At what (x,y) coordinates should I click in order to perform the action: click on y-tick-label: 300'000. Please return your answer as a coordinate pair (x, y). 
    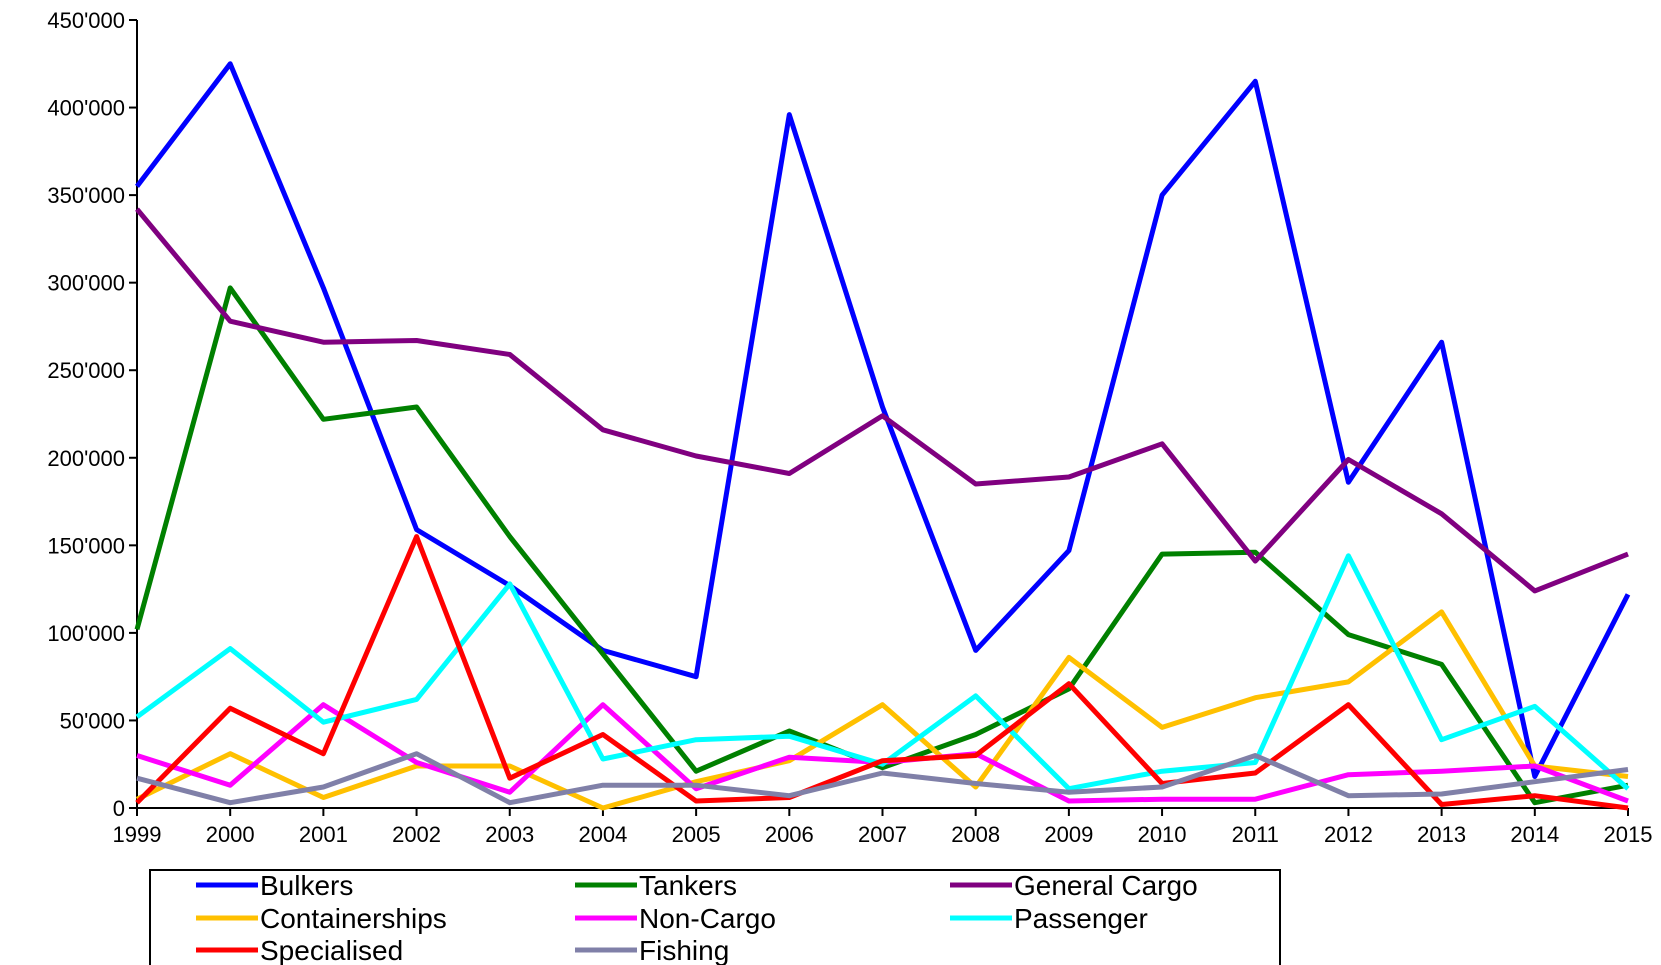
    Looking at the image, I should click on (86, 283).